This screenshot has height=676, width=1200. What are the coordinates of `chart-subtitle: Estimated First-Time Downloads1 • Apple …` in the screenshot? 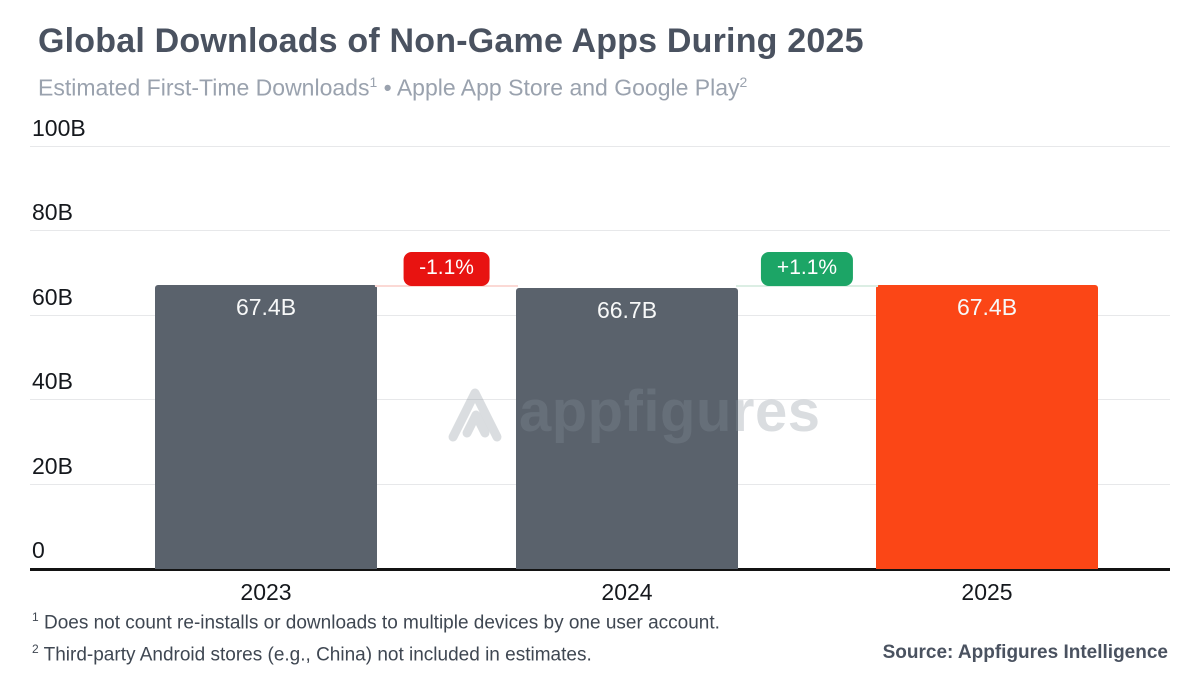 It's located at (392, 88).